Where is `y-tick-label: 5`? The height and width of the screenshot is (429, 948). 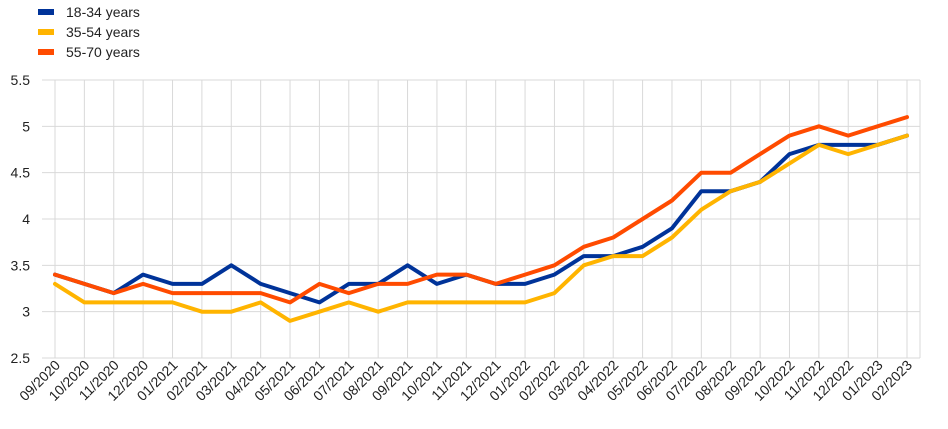 y-tick-label: 5 is located at coordinates (26, 126).